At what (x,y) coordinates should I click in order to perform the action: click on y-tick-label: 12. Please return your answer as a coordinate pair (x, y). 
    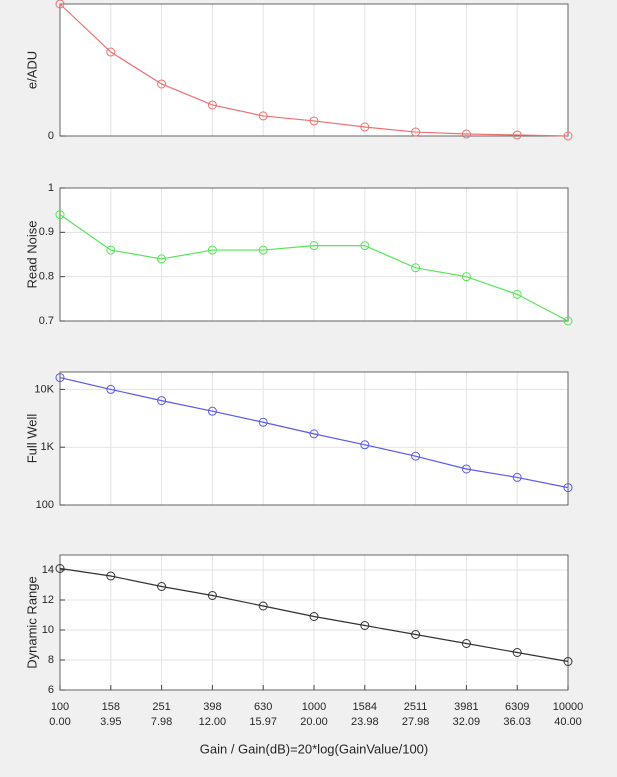
    Looking at the image, I should click on (48, 600).